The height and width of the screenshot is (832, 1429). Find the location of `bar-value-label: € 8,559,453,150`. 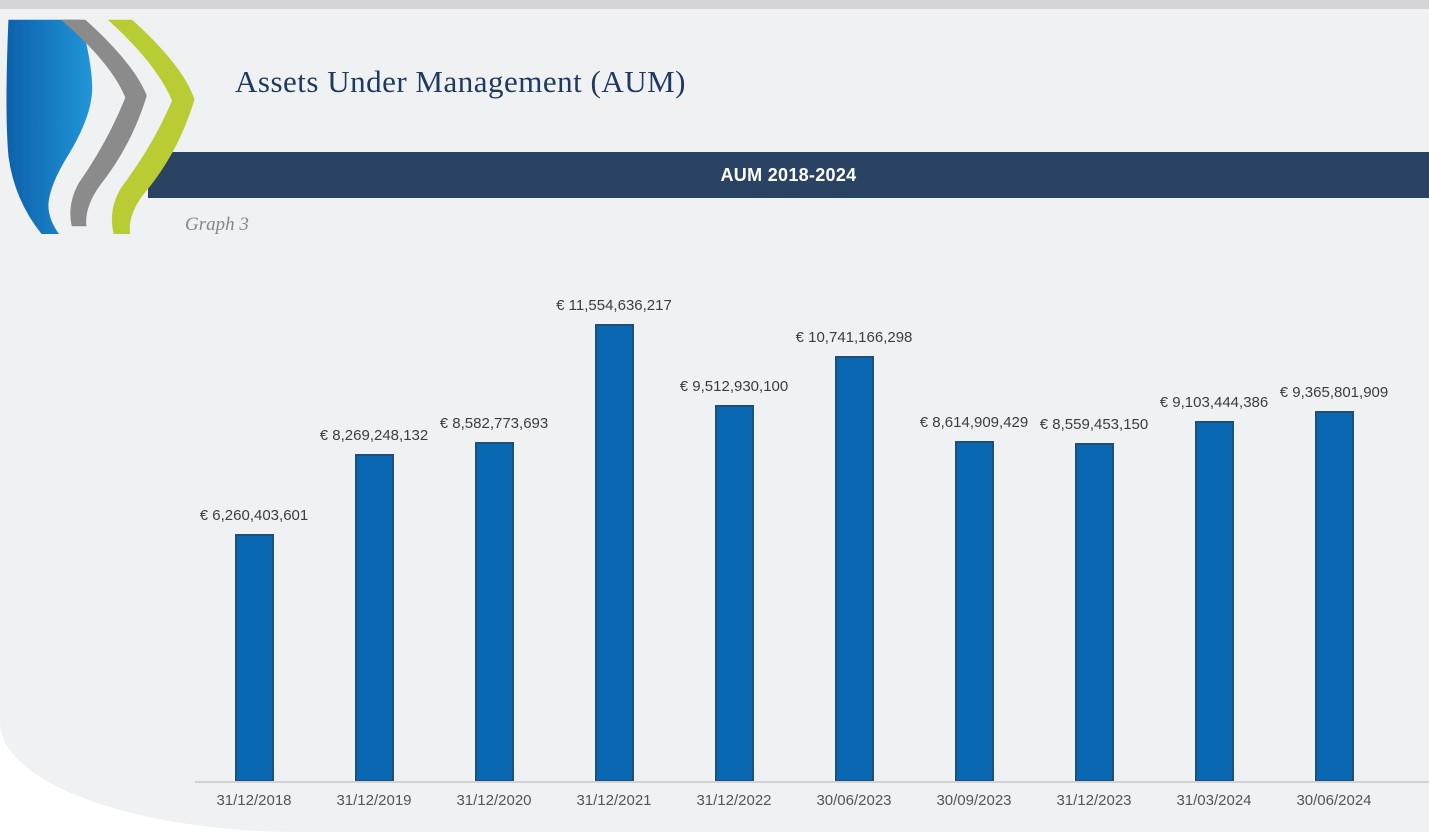

bar-value-label: € 8,559,453,150 is located at coordinates (1094, 424).